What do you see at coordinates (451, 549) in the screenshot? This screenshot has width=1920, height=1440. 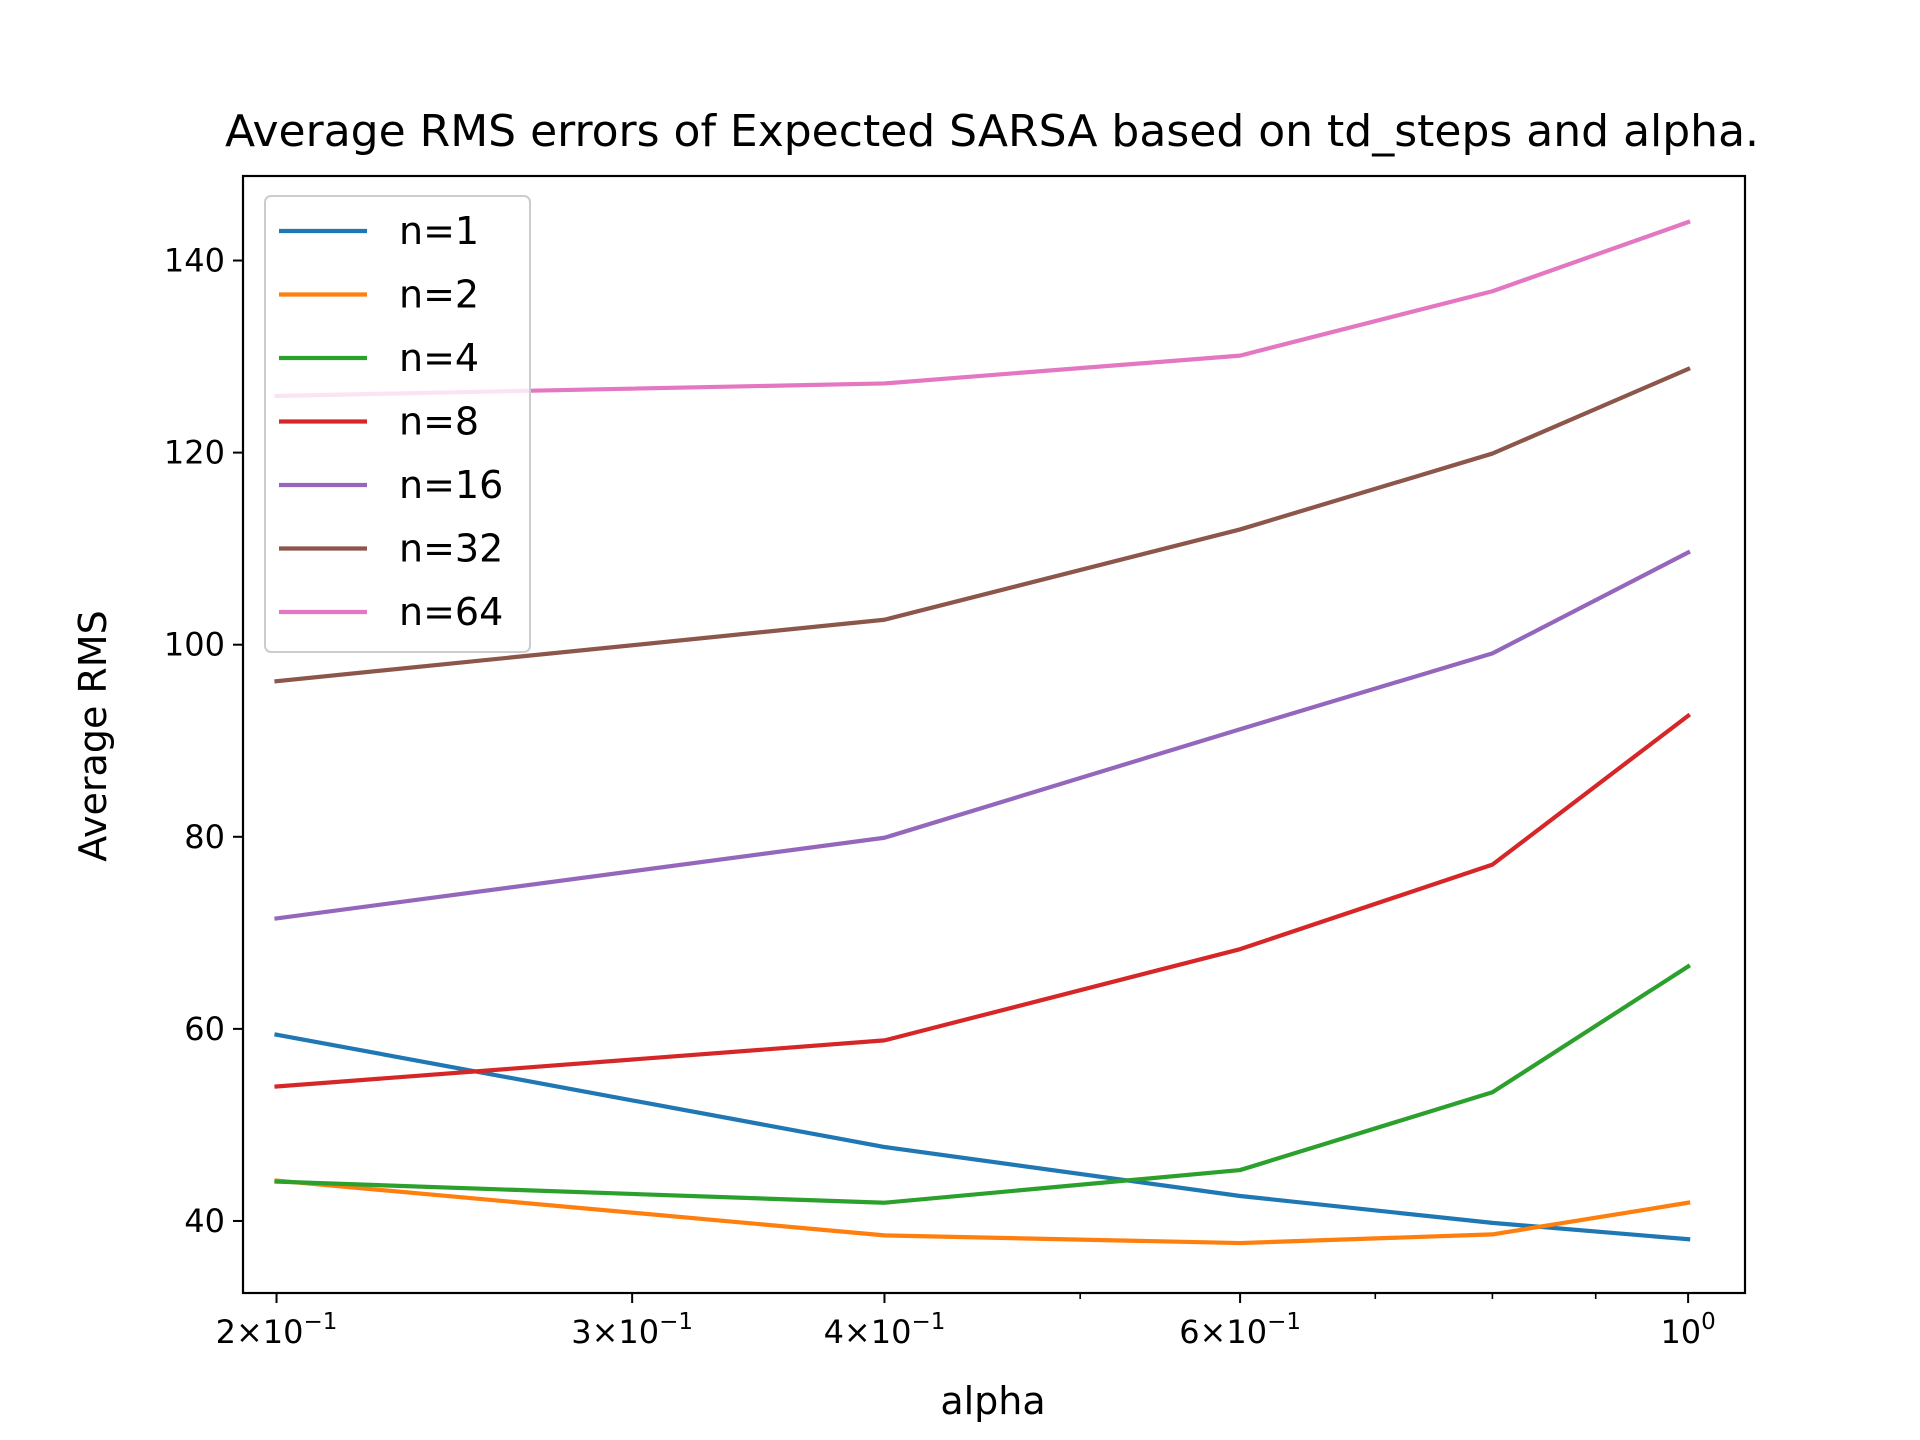 I see `legend-label: n=32` at bounding box center [451, 549].